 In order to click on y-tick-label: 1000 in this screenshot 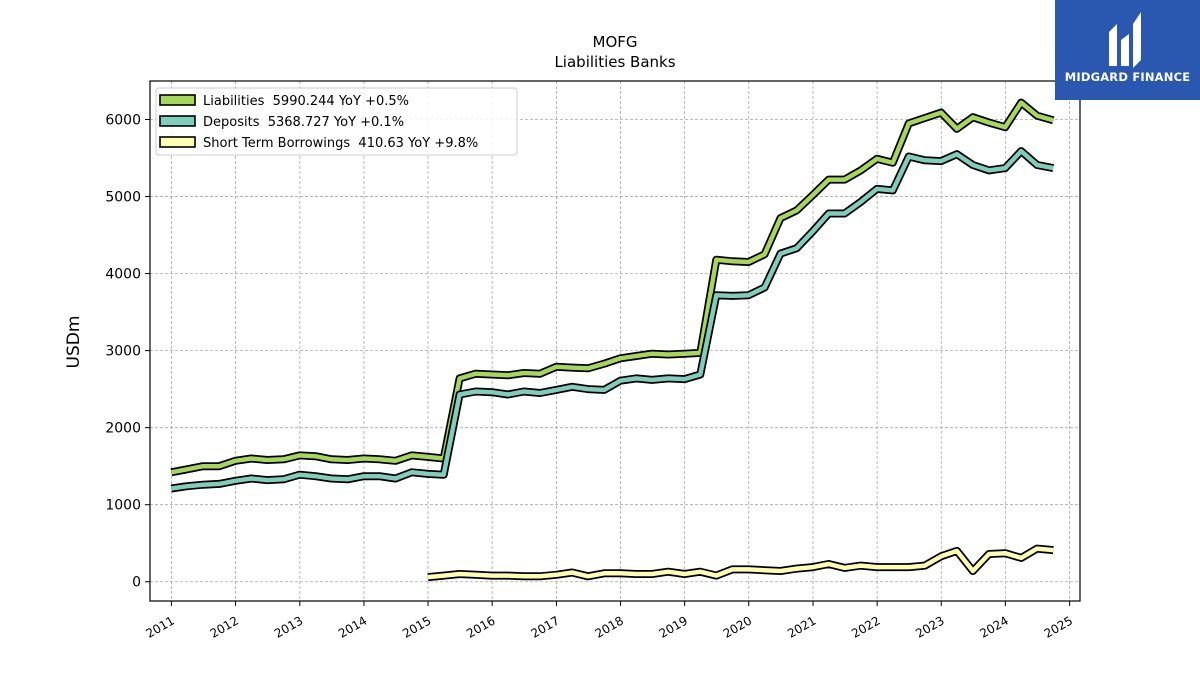, I will do `click(123, 506)`.